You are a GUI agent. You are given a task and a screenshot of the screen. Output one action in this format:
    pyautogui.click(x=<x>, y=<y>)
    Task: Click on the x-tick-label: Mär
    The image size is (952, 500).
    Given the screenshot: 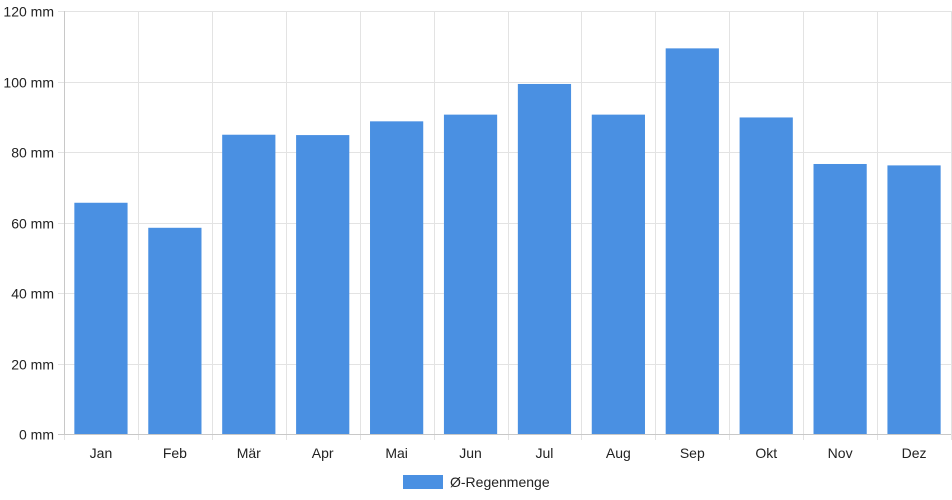 What is the action you would take?
    pyautogui.click(x=249, y=453)
    